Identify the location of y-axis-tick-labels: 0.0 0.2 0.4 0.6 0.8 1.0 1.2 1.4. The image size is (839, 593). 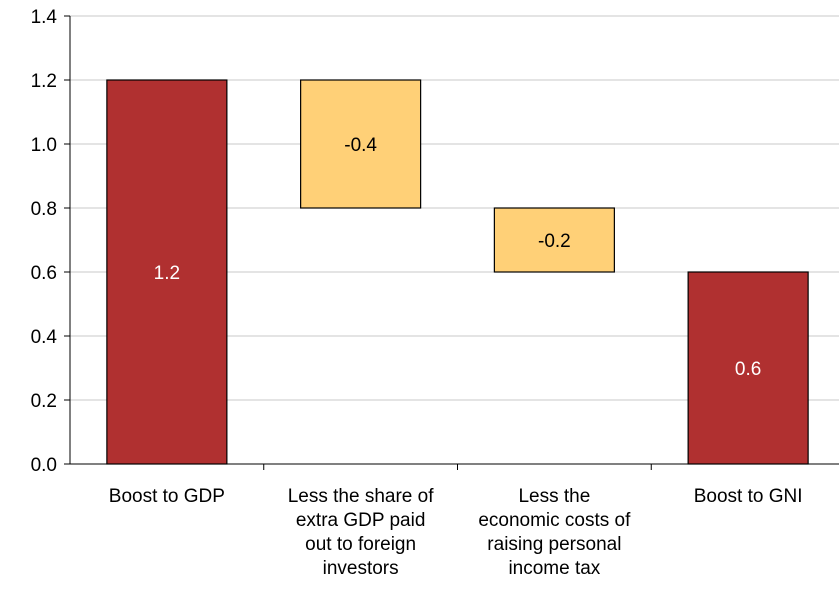
(44, 241).